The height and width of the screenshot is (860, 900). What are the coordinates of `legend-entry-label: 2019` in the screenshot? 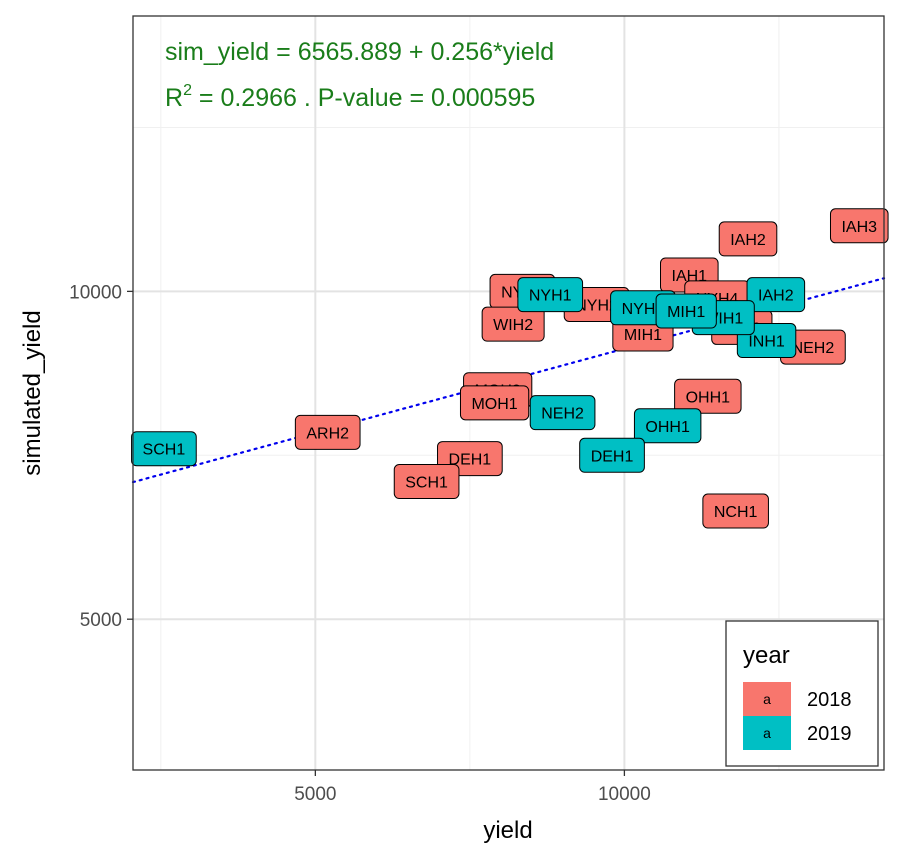 It's located at (829, 734).